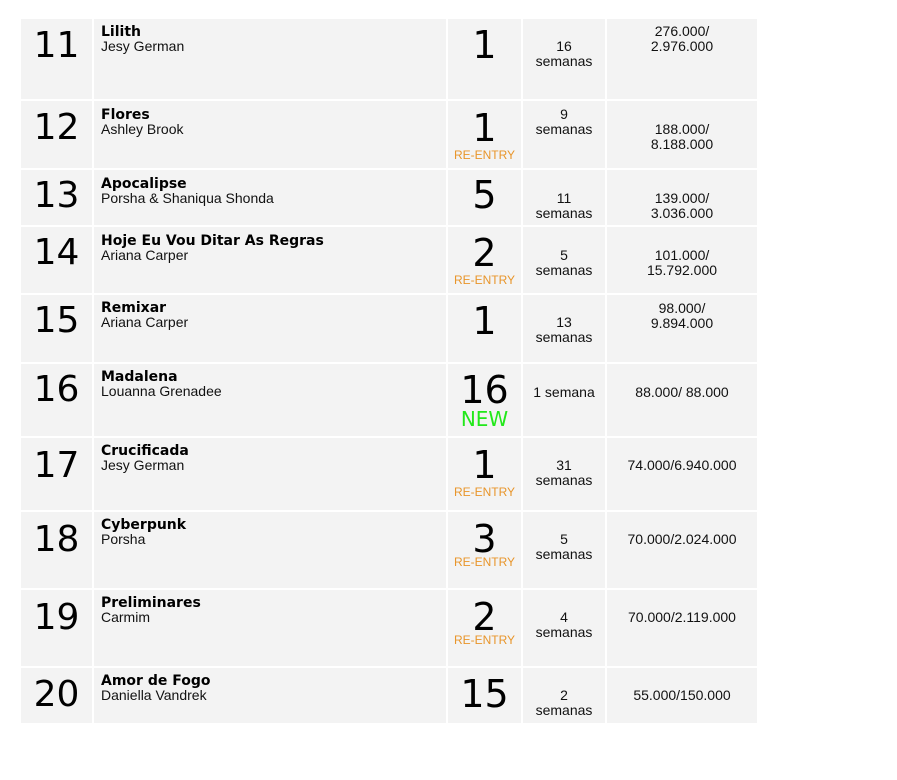 This screenshot has width=897, height=780. Describe the element at coordinates (187, 198) in the screenshot. I see `song-artist: Porsha & Shaniqua Shonda` at that location.